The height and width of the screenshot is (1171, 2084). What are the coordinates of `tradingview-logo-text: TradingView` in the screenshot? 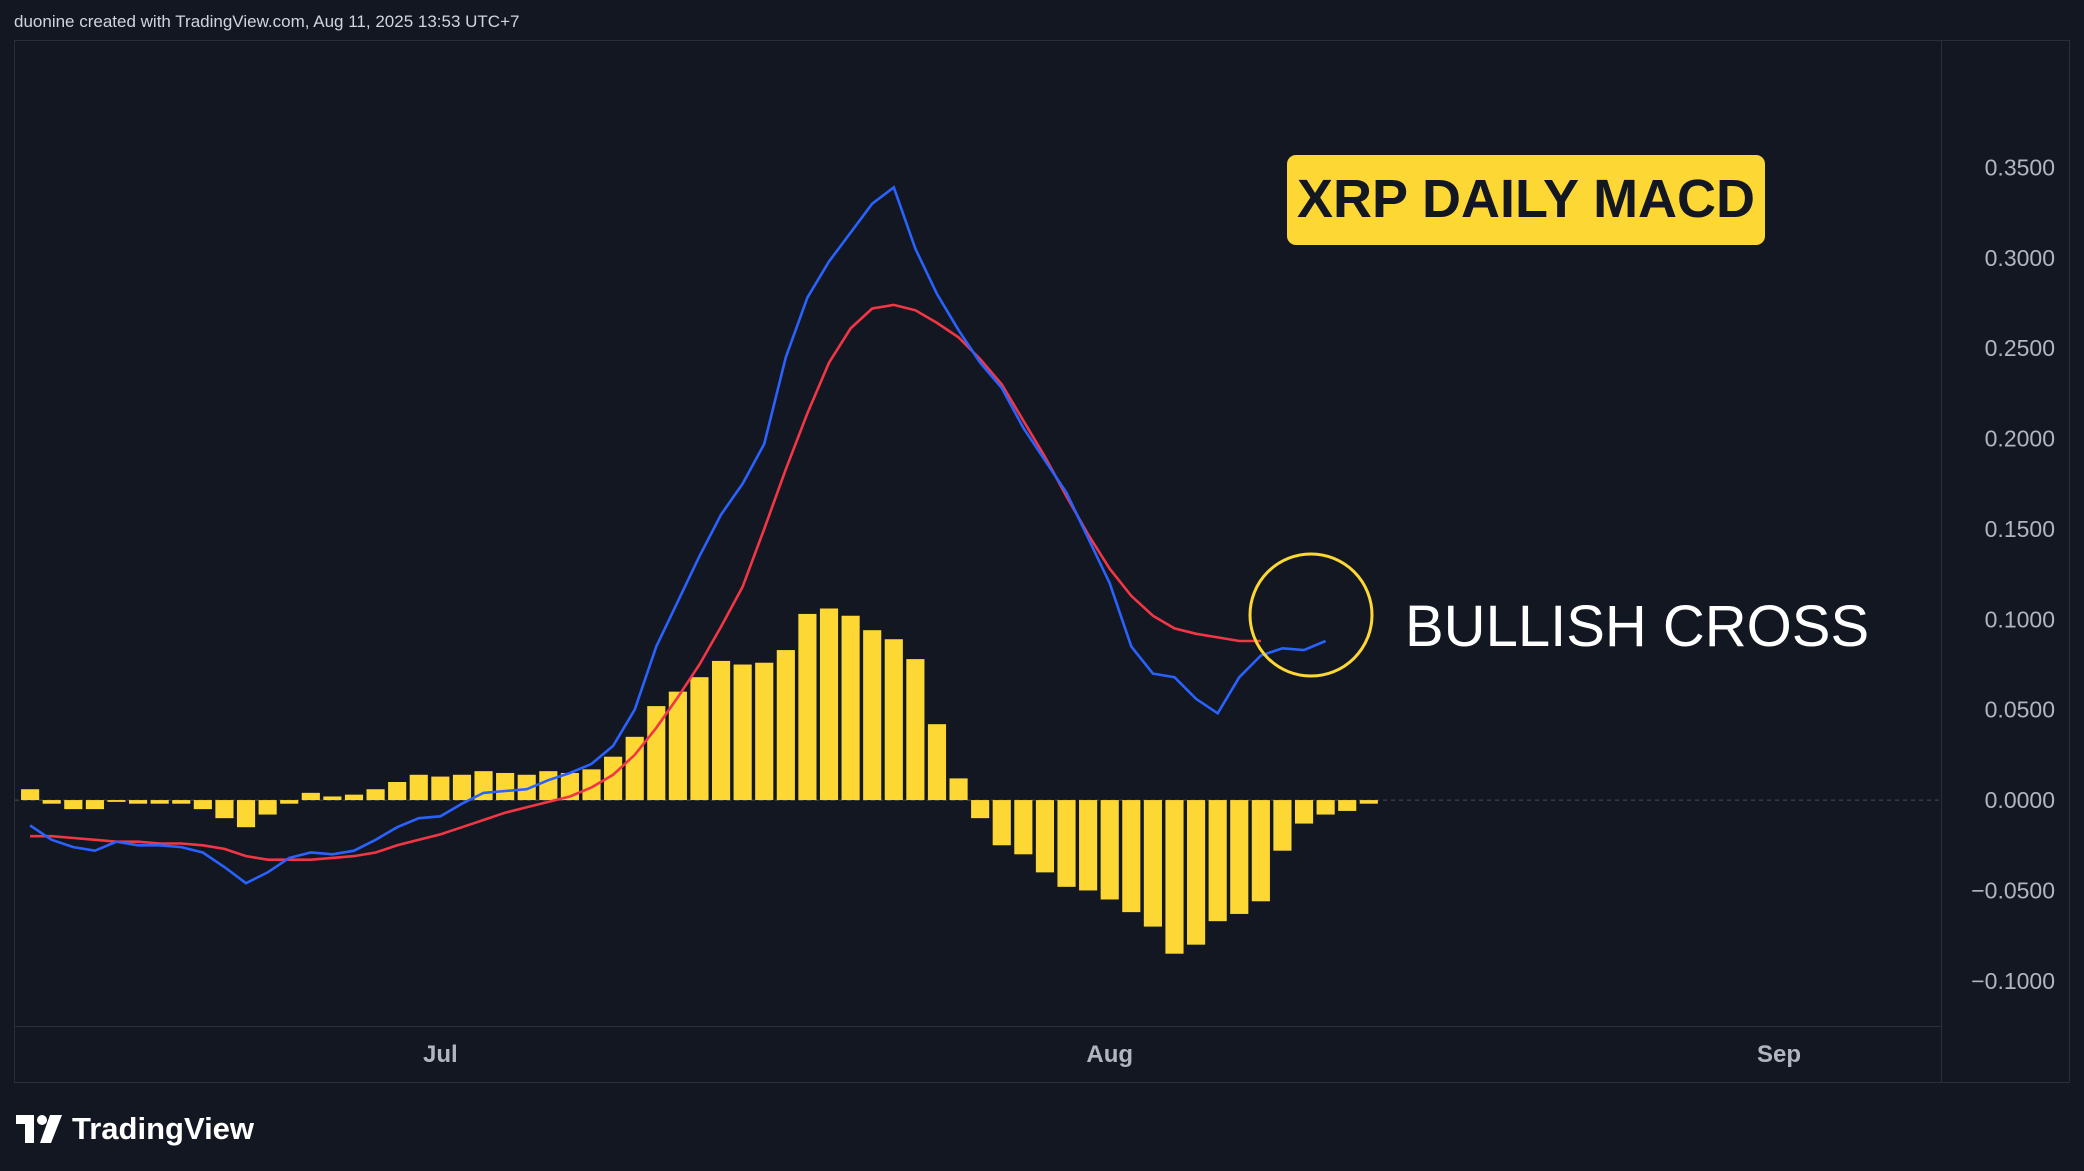 It's located at (163, 1128).